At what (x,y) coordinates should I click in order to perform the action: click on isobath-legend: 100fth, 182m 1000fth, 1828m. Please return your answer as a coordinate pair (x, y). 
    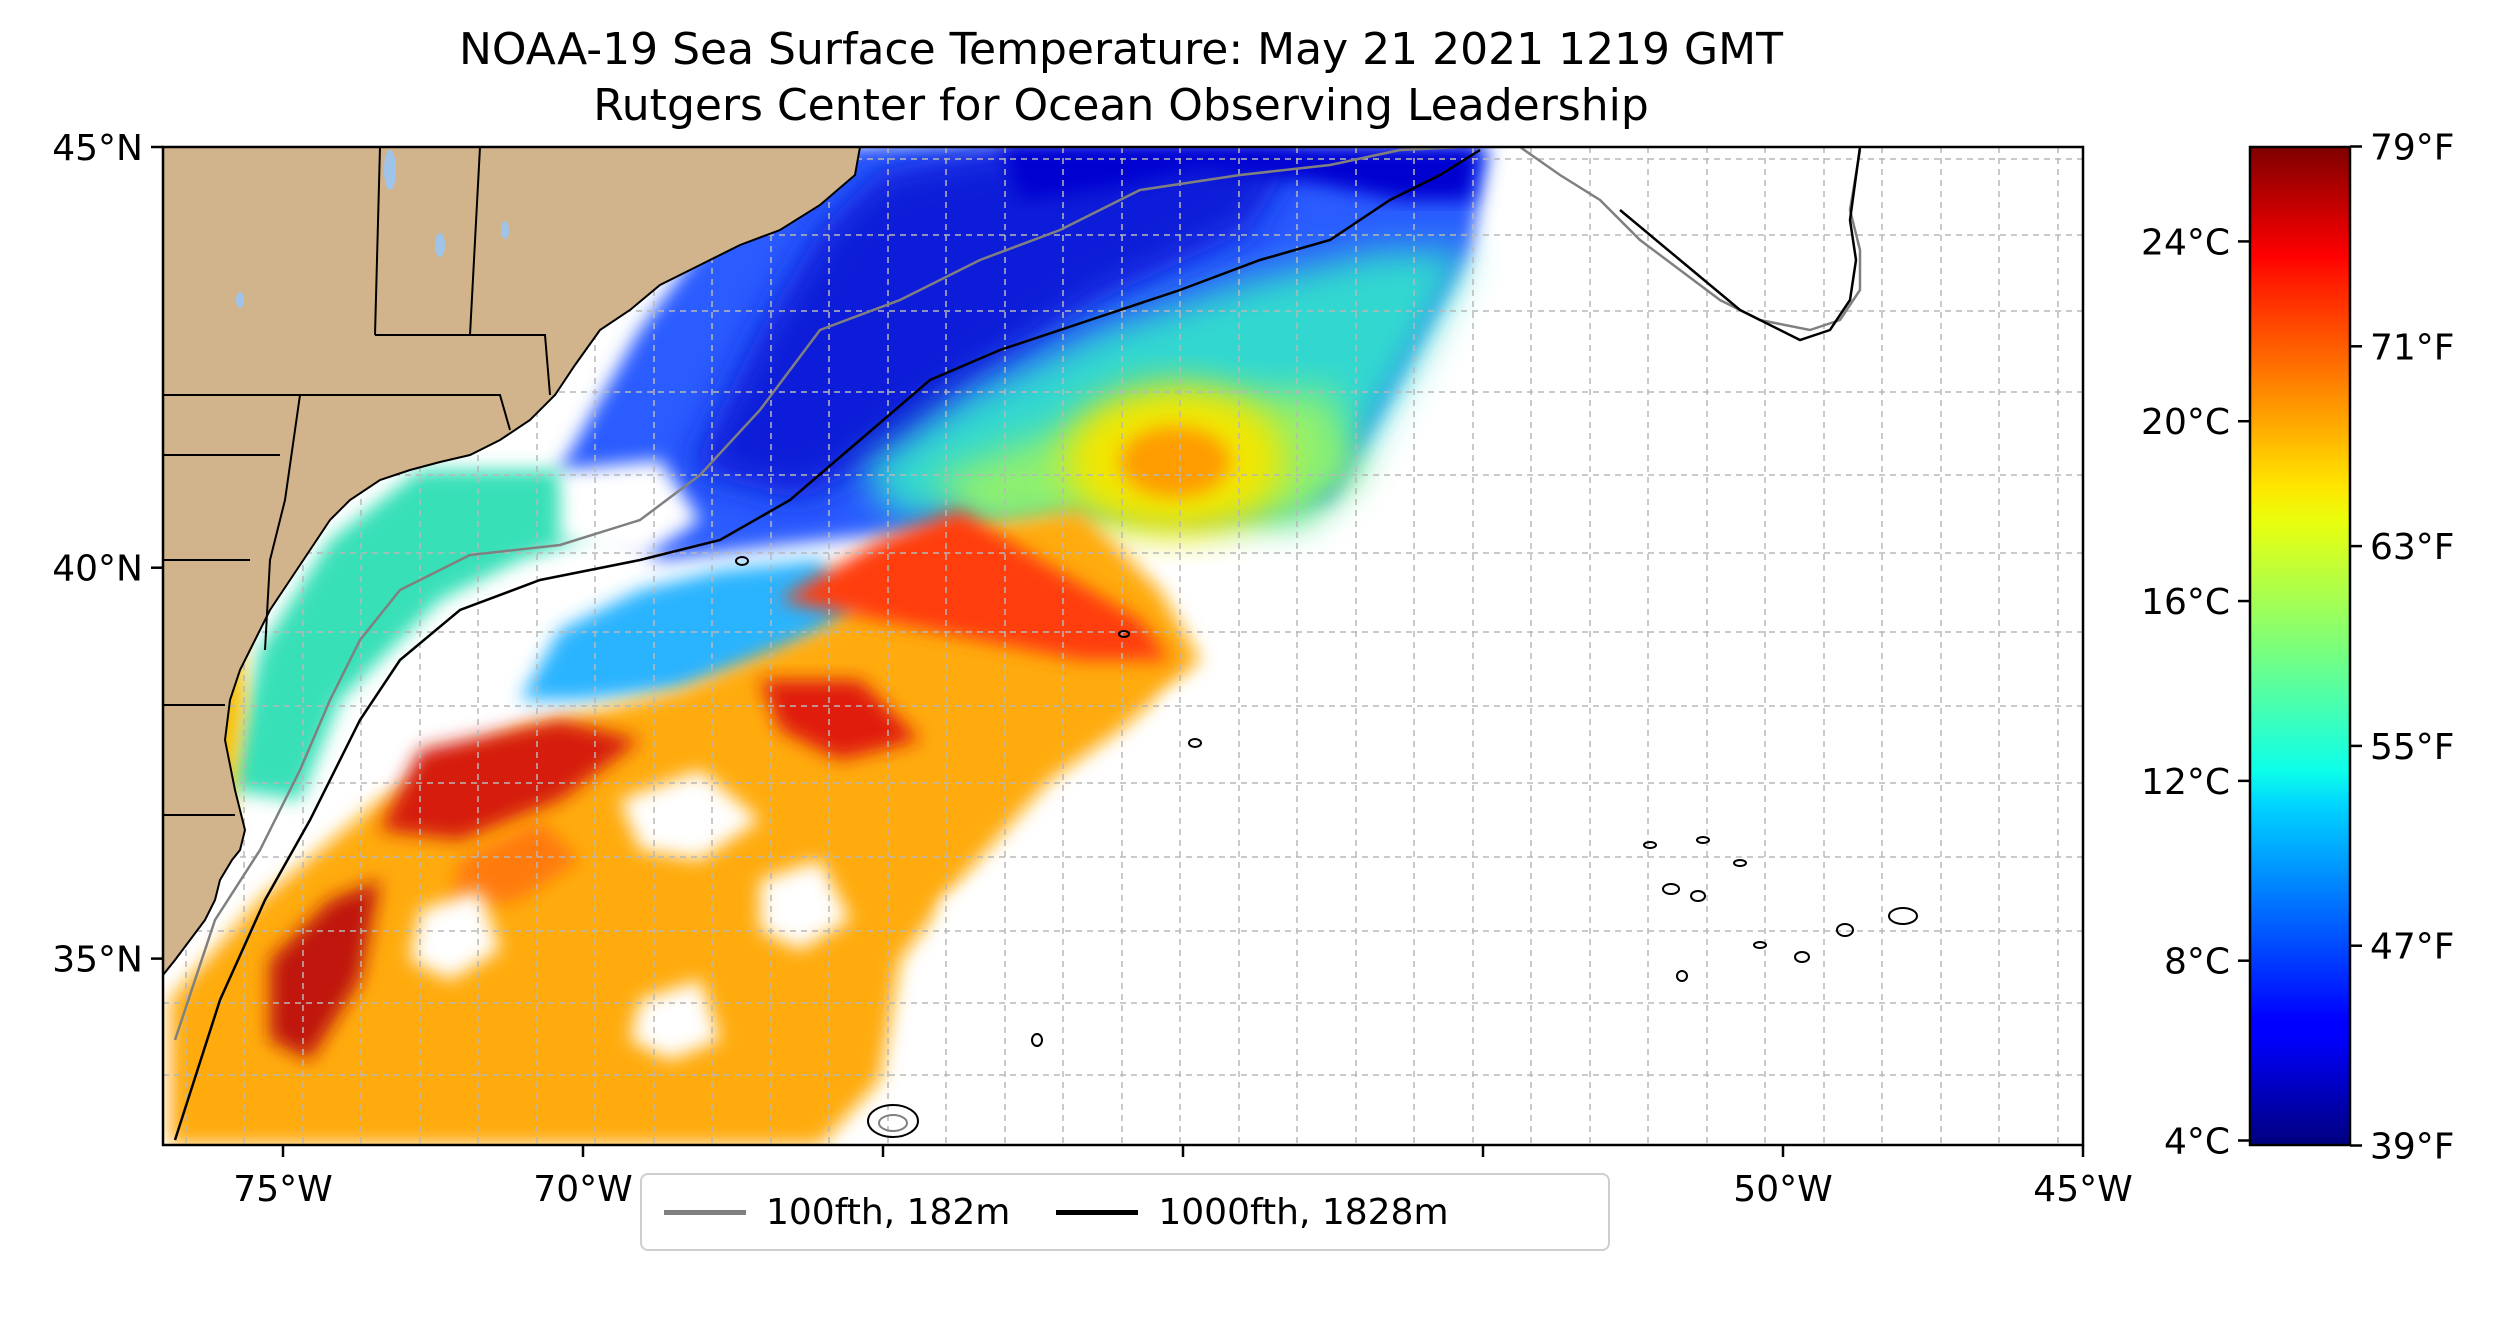
    Looking at the image, I should click on (1125, 1212).